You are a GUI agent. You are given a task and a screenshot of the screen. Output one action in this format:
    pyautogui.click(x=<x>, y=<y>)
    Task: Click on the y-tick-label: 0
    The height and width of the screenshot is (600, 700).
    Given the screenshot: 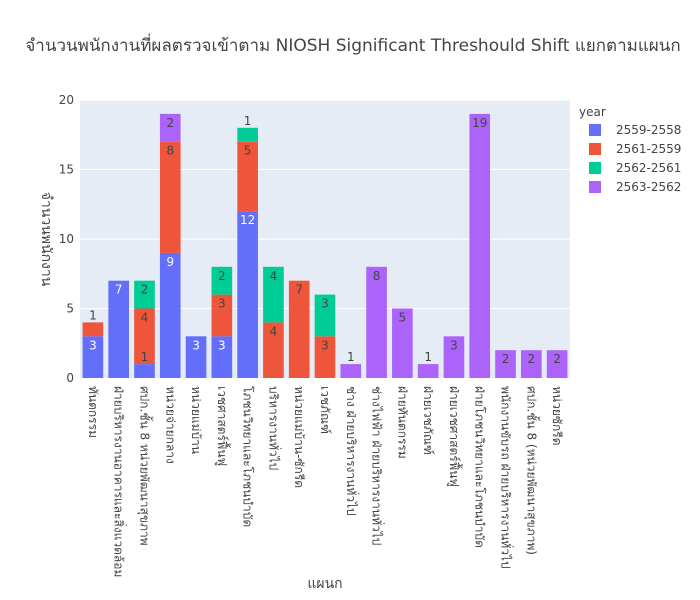 What is the action you would take?
    pyautogui.click(x=70, y=378)
    